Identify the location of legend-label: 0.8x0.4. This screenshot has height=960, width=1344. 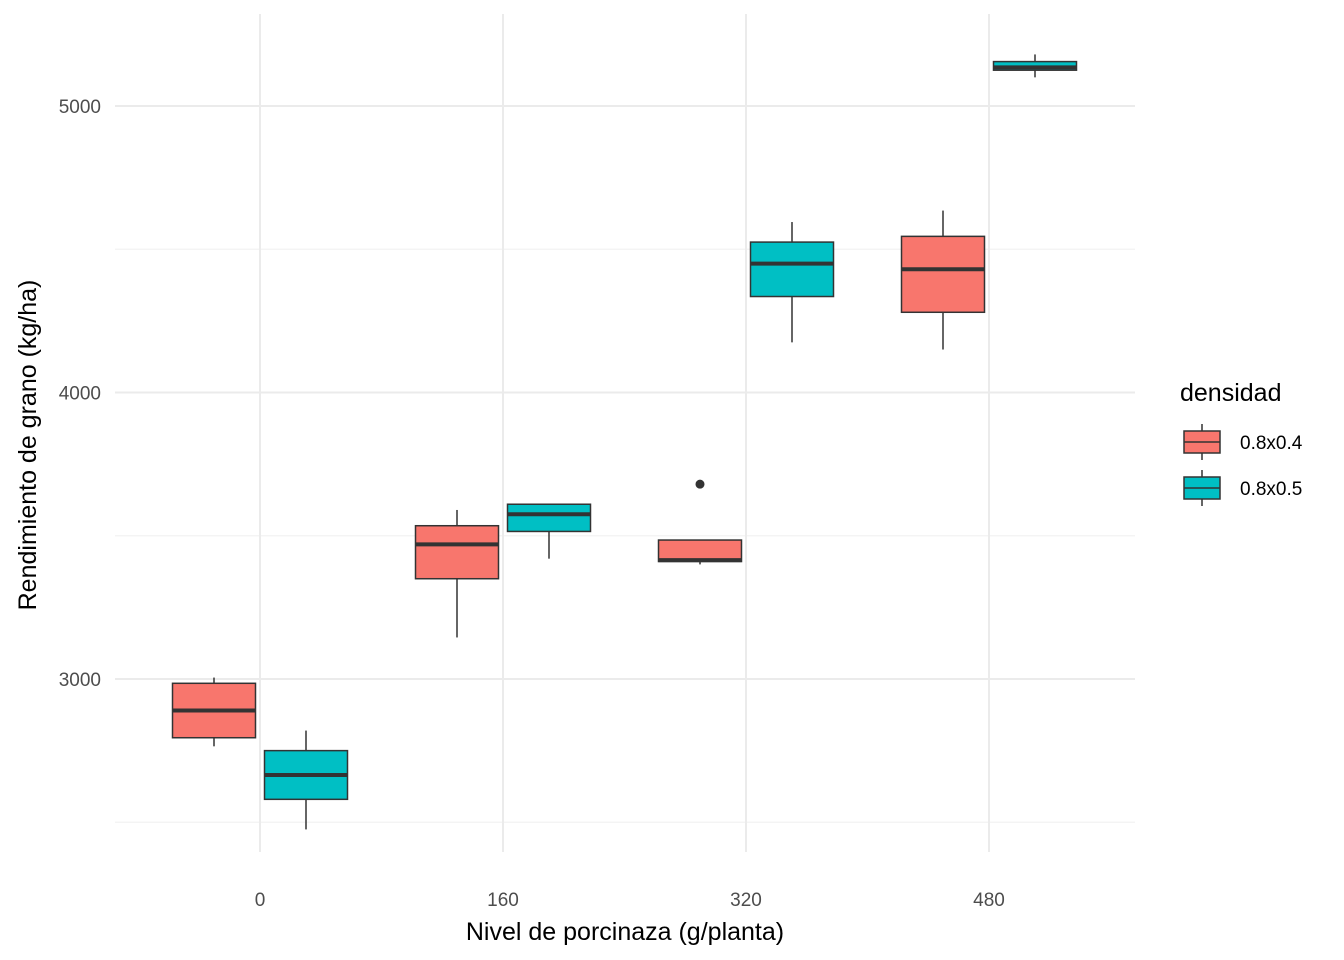
(1271, 443).